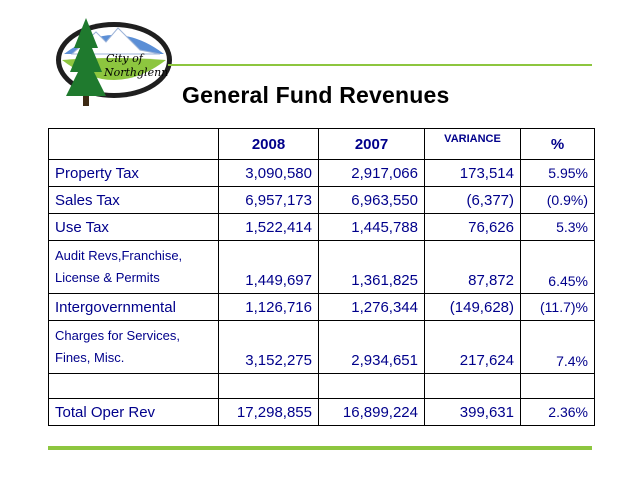 The height and width of the screenshot is (480, 640). Describe the element at coordinates (557, 144) in the screenshot. I see `header-cell-pct: %` at that location.